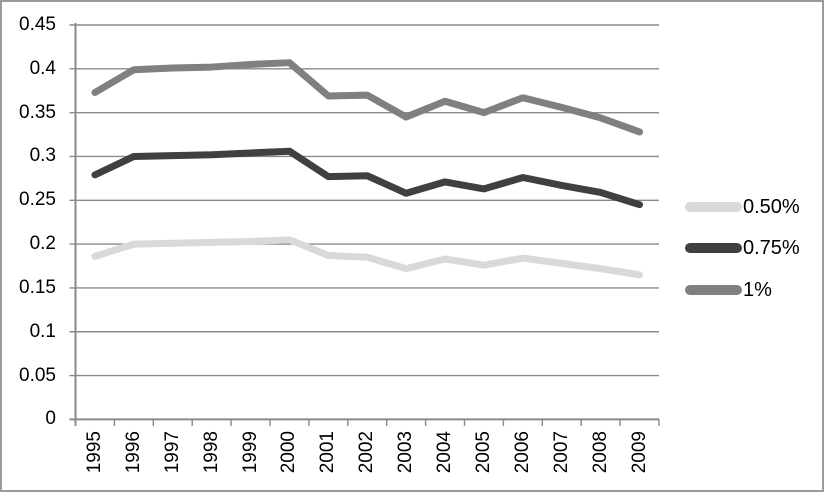 The width and height of the screenshot is (826, 498). Describe the element at coordinates (771, 207) in the screenshot. I see `legend-label: 0.50%` at that location.